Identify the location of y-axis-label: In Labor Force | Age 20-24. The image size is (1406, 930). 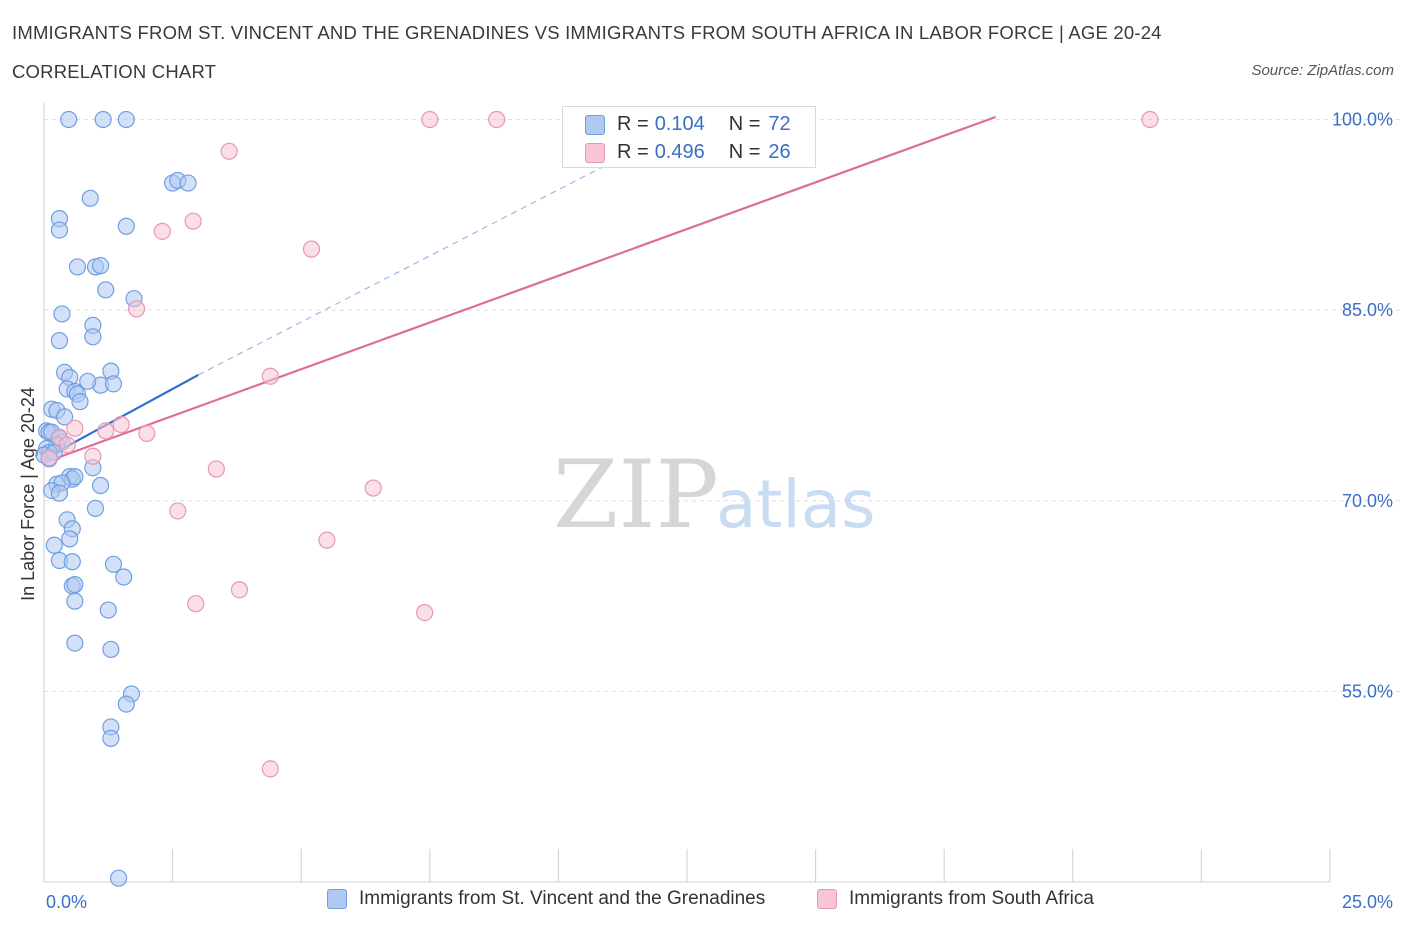
(28, 494).